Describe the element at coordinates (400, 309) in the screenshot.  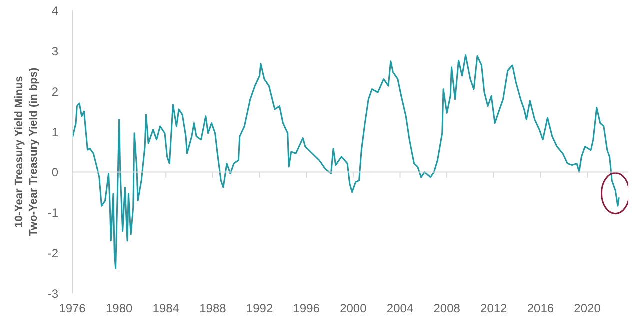
I see `x-tick-label: 2004` at that location.